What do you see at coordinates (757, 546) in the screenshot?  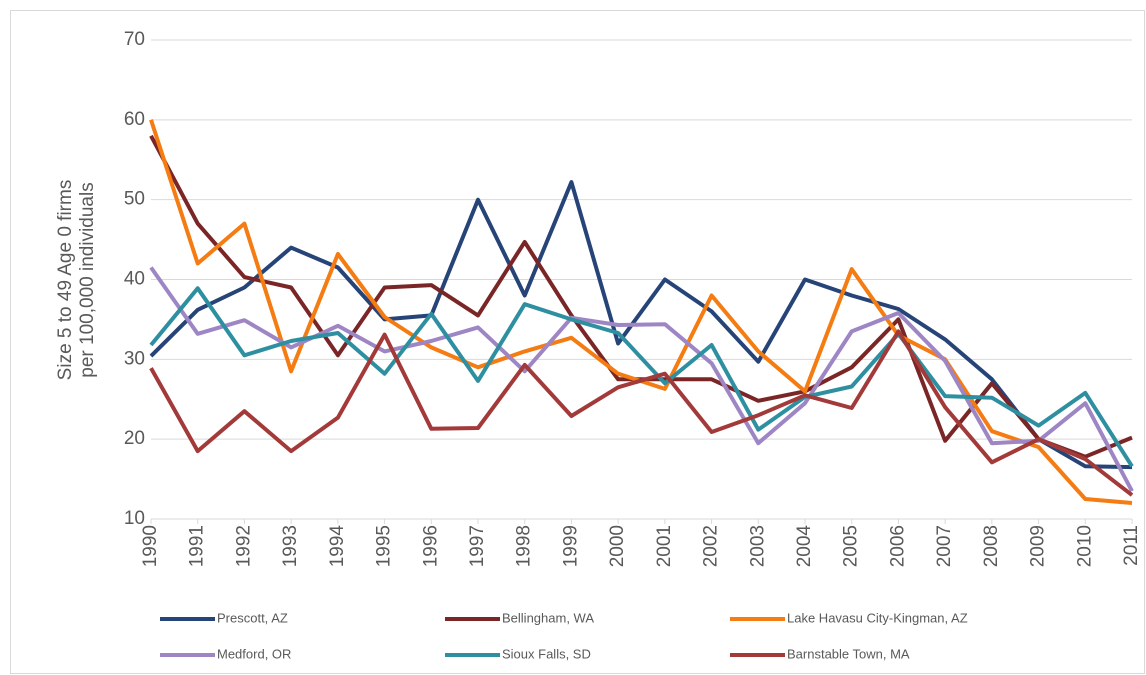 I see `x-tick-label: 2003` at bounding box center [757, 546].